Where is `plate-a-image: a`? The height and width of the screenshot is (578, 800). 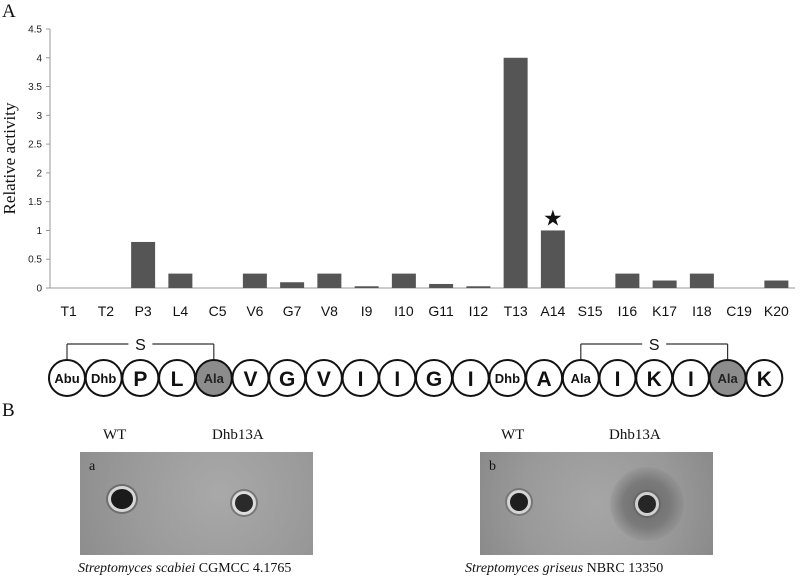 plate-a-image: a is located at coordinates (196, 503).